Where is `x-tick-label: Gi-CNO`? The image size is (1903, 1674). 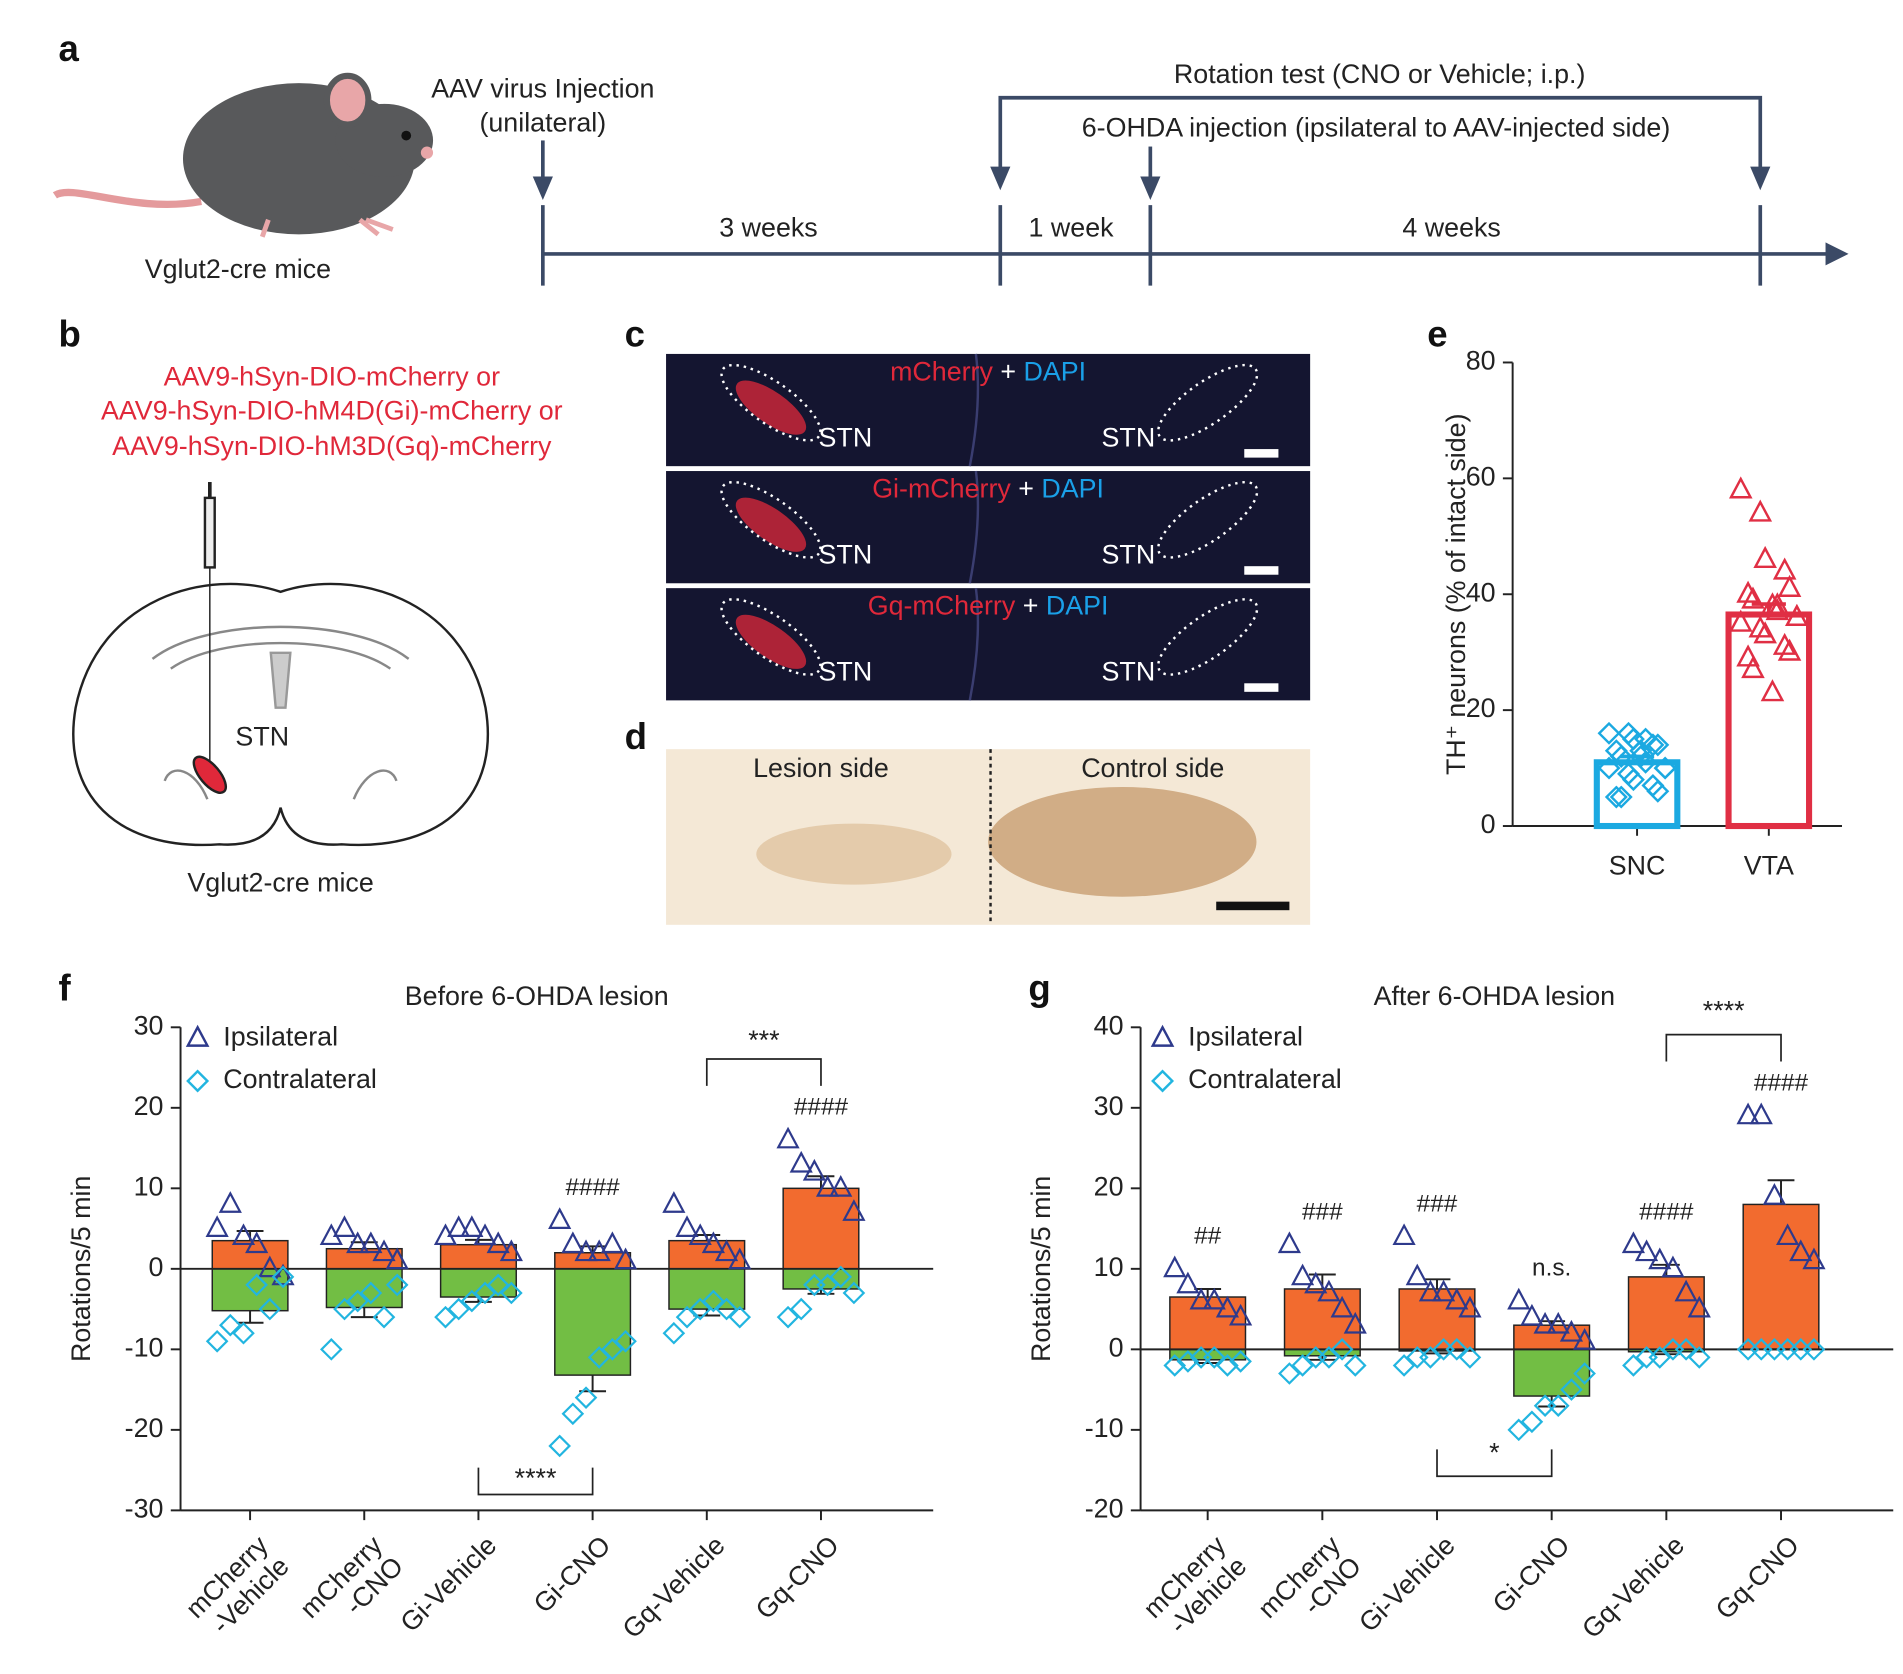
x-tick-label: Gi-CNO is located at coordinates (1531, 1574).